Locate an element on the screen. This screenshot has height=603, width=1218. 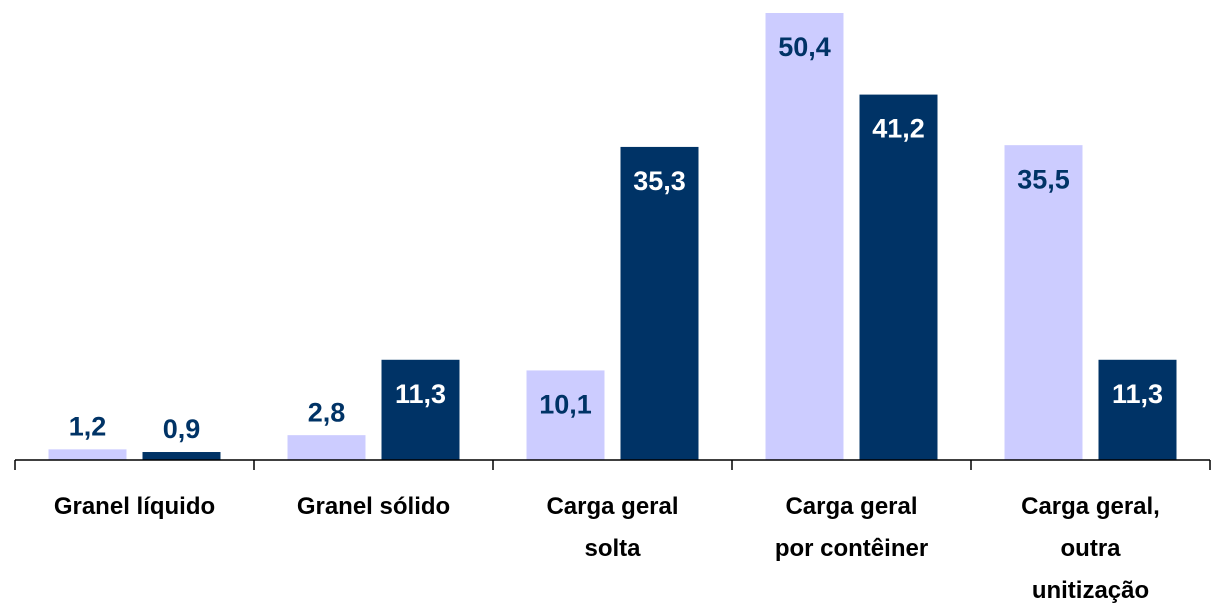
data-label: 1,2 is located at coordinates (88, 426).